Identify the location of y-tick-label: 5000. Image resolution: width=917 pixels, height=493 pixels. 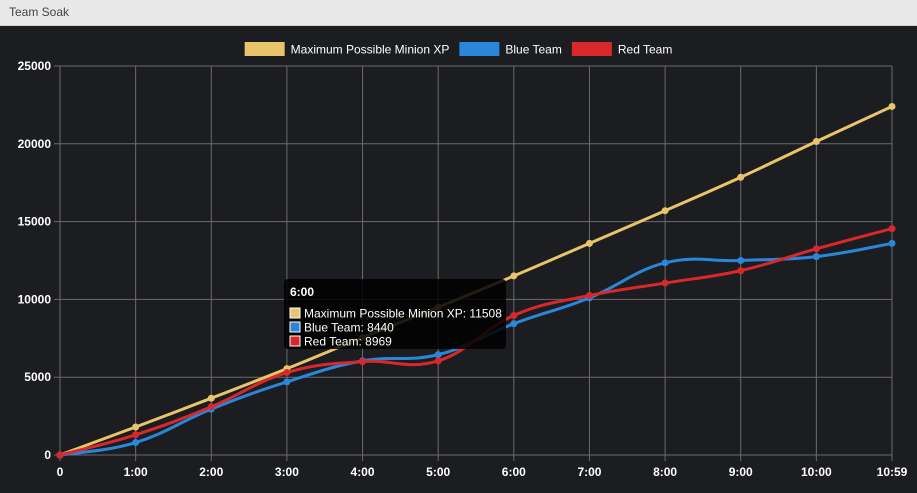
(37, 377).